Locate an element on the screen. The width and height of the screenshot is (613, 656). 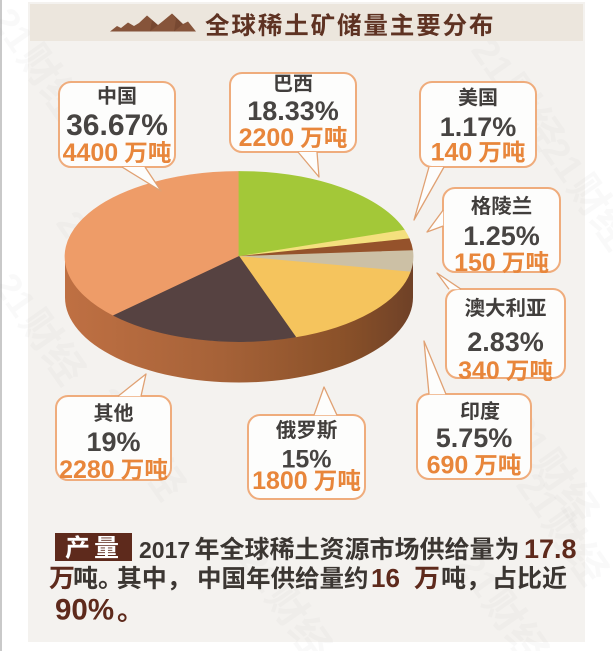
svg-text: 19% is located at coordinates (113, 442).